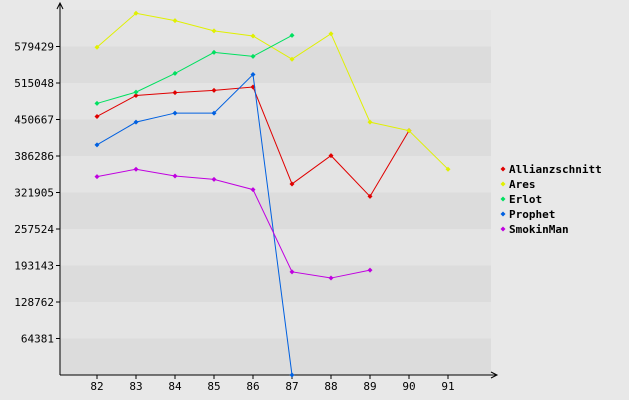 The height and width of the screenshot is (400, 629). What do you see at coordinates (539, 229) in the screenshot?
I see `legend-label: SmokinMan` at bounding box center [539, 229].